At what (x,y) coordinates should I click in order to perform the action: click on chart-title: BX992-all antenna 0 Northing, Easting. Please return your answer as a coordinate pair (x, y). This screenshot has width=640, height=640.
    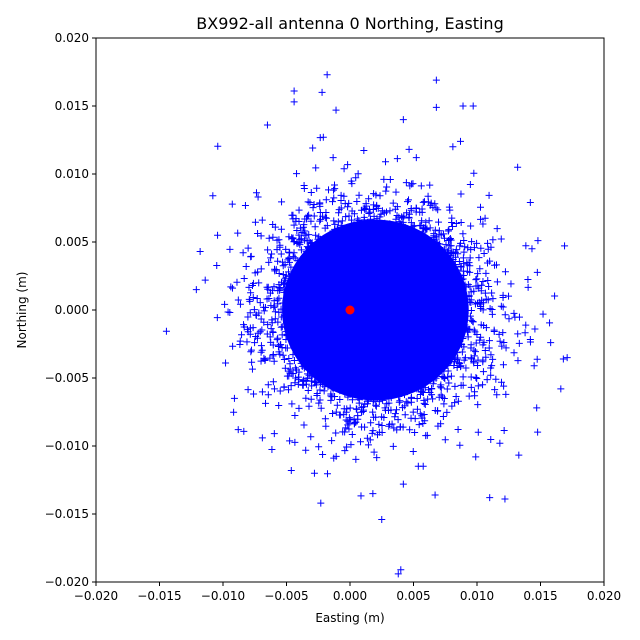
    Looking at the image, I should click on (349, 23).